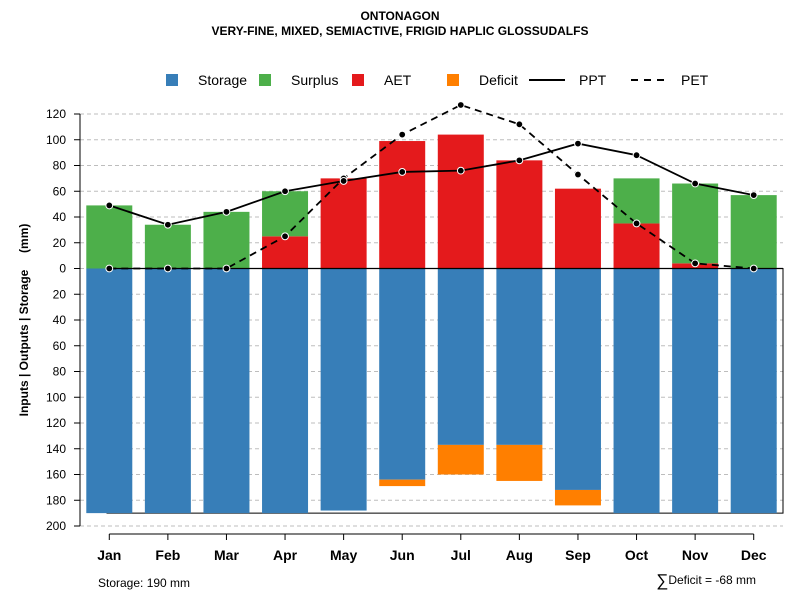 This screenshot has width=800, height=600. I want to click on legend-label: Storage, so click(222, 80).